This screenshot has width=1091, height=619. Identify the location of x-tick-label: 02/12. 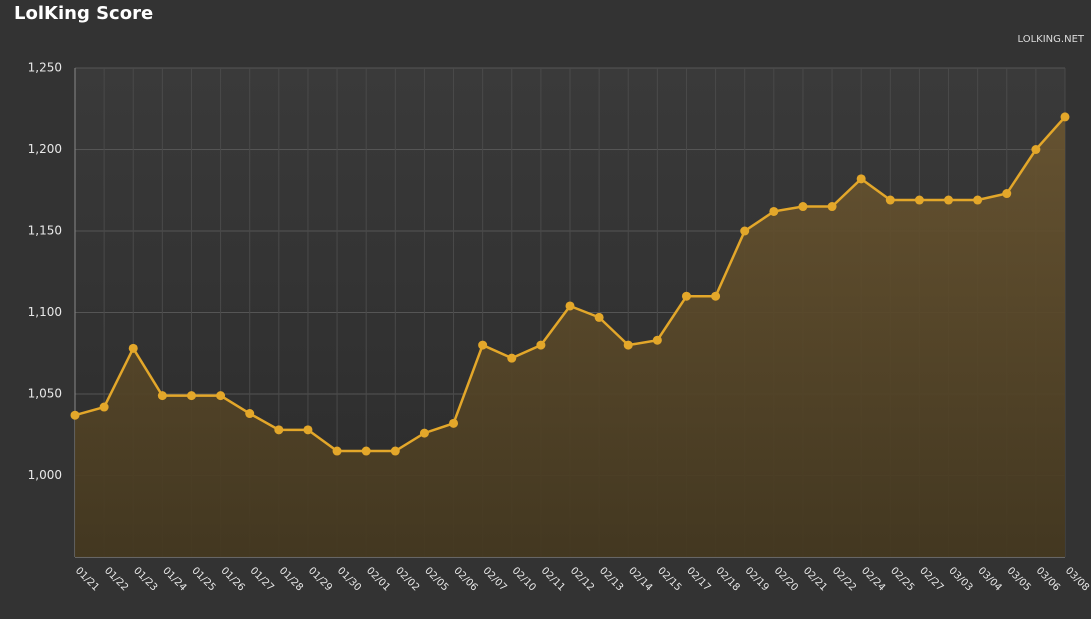
(582, 579).